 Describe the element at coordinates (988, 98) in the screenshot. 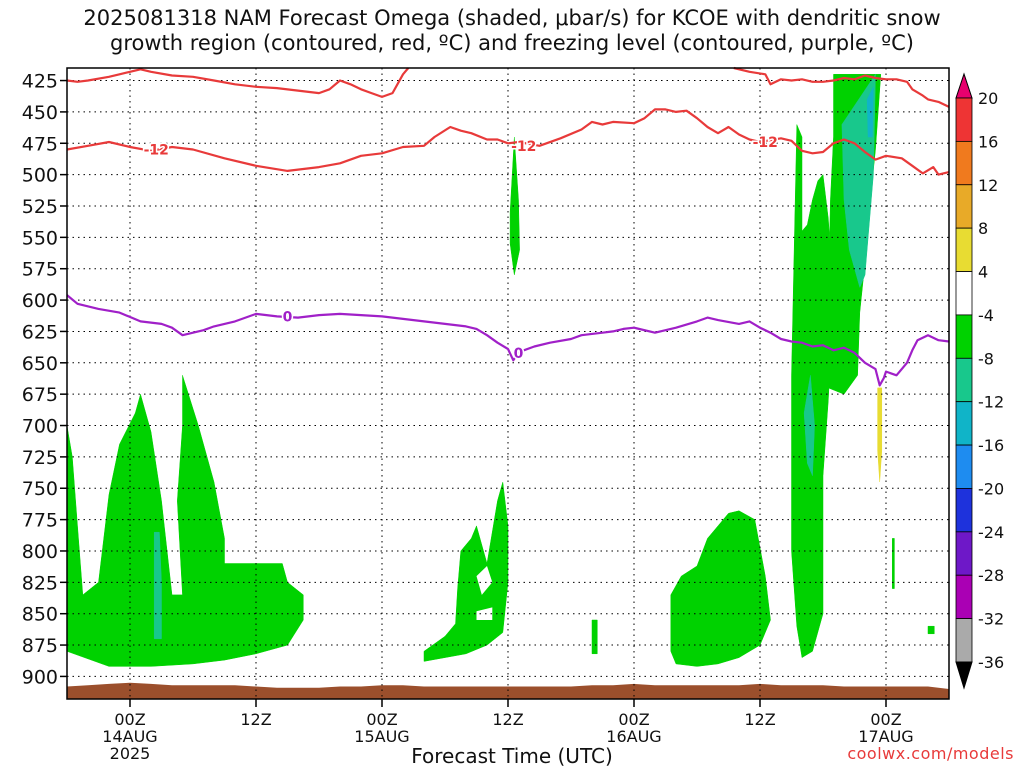

I see `colorbar-label-0: 20` at that location.